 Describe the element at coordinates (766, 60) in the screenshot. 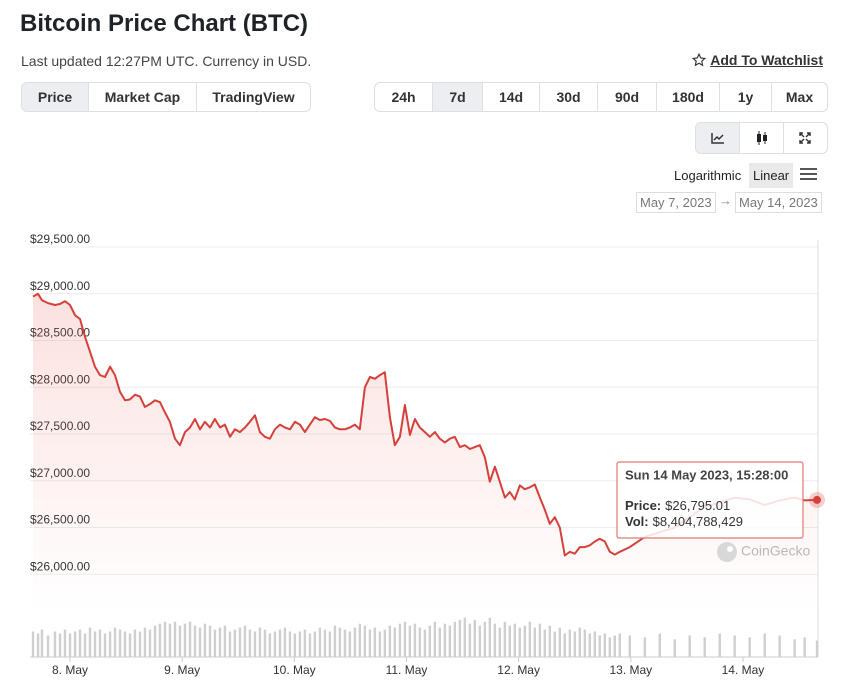

I see `watchlist-text: Add To Watchlist` at that location.